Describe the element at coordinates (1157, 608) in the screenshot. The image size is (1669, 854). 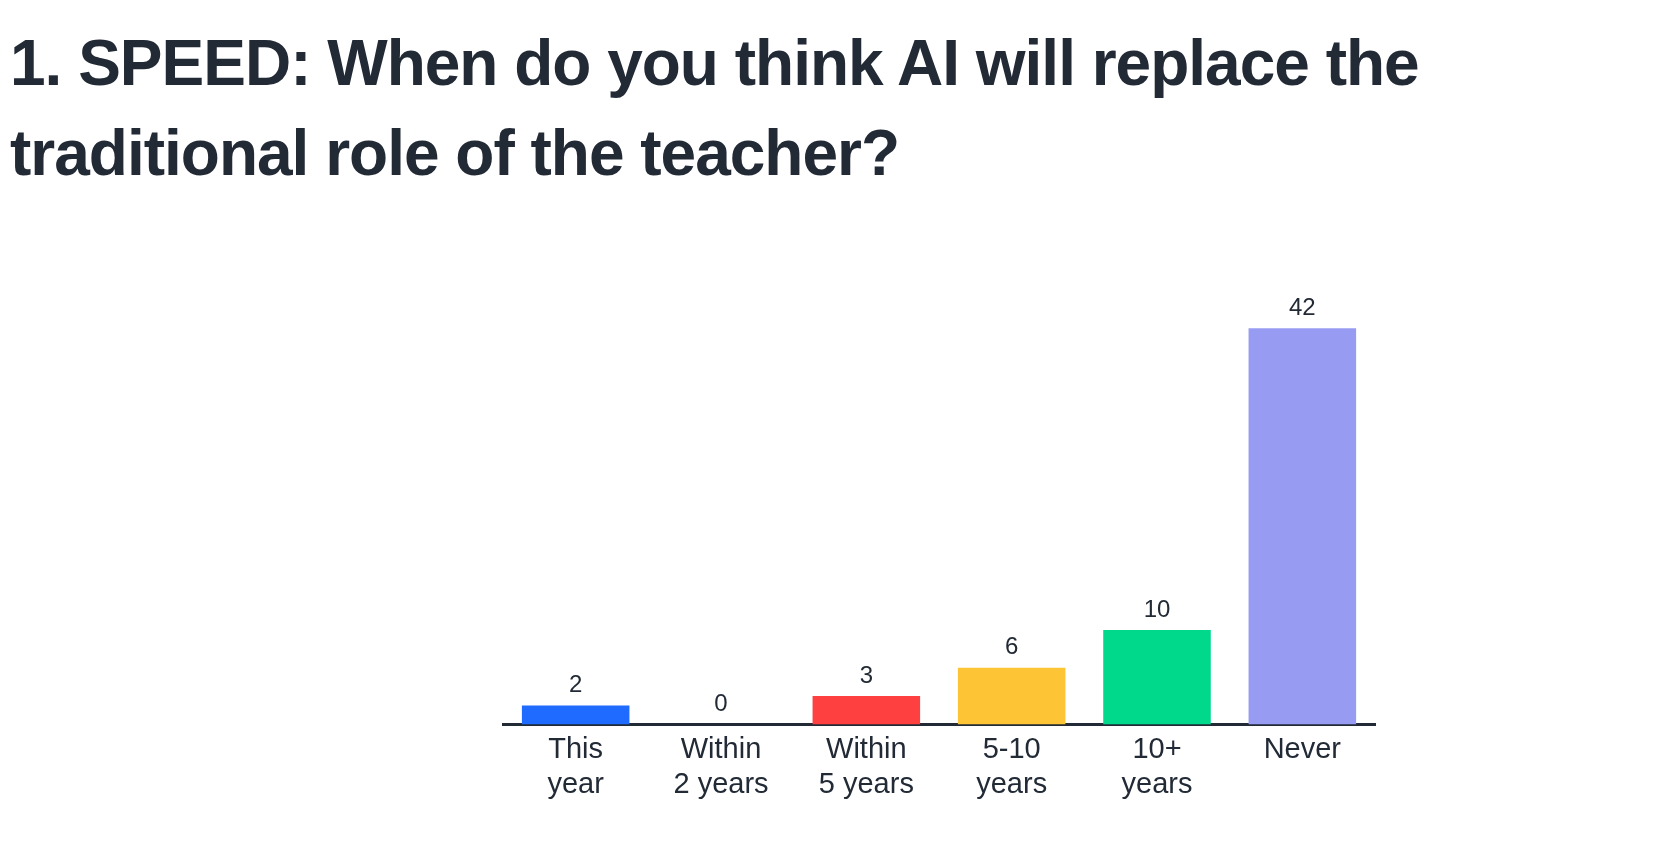
I see `data-label: 10` at that location.